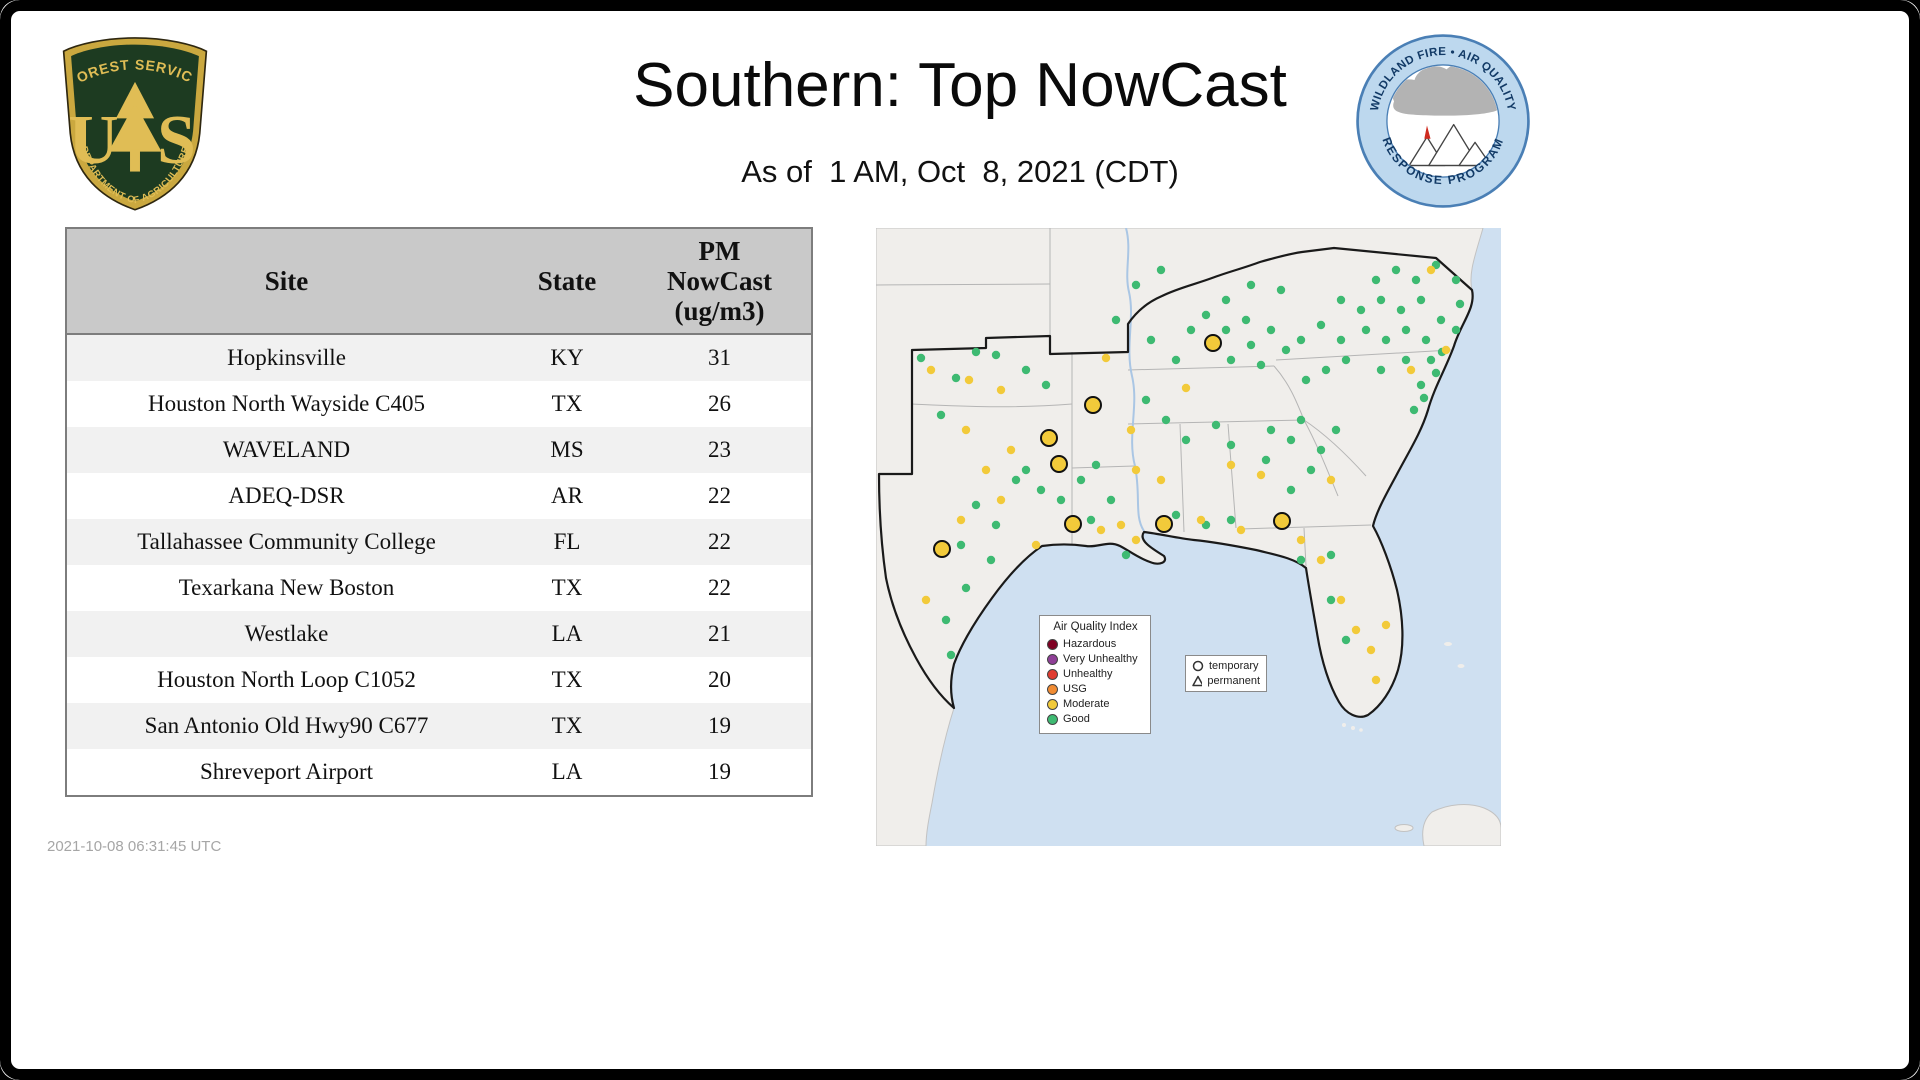 This screenshot has height=1080, width=1920. What do you see at coordinates (439, 772) in the screenshot?
I see `table-row: Shreveport Airport LA 19` at bounding box center [439, 772].